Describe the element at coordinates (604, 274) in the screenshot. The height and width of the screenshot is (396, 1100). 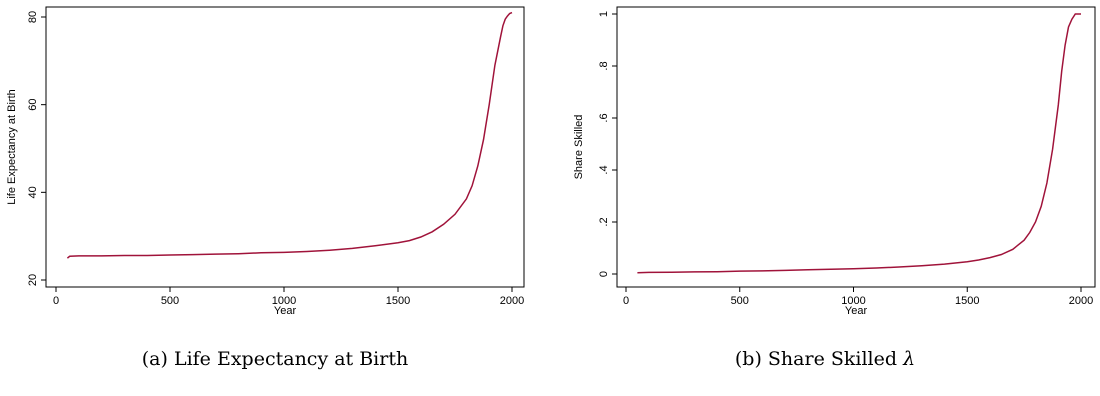
I see `y-tick-label: 0` at that location.